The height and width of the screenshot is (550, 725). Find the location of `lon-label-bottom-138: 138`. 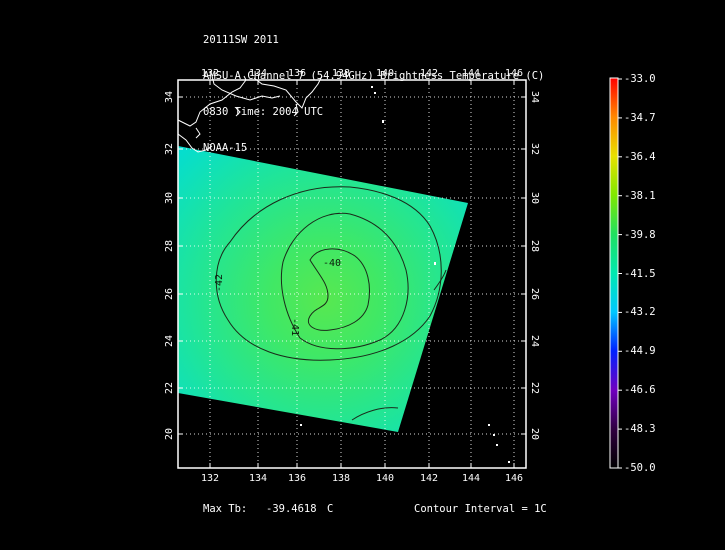

lon-label-bottom-138: 138 is located at coordinates (341, 478).